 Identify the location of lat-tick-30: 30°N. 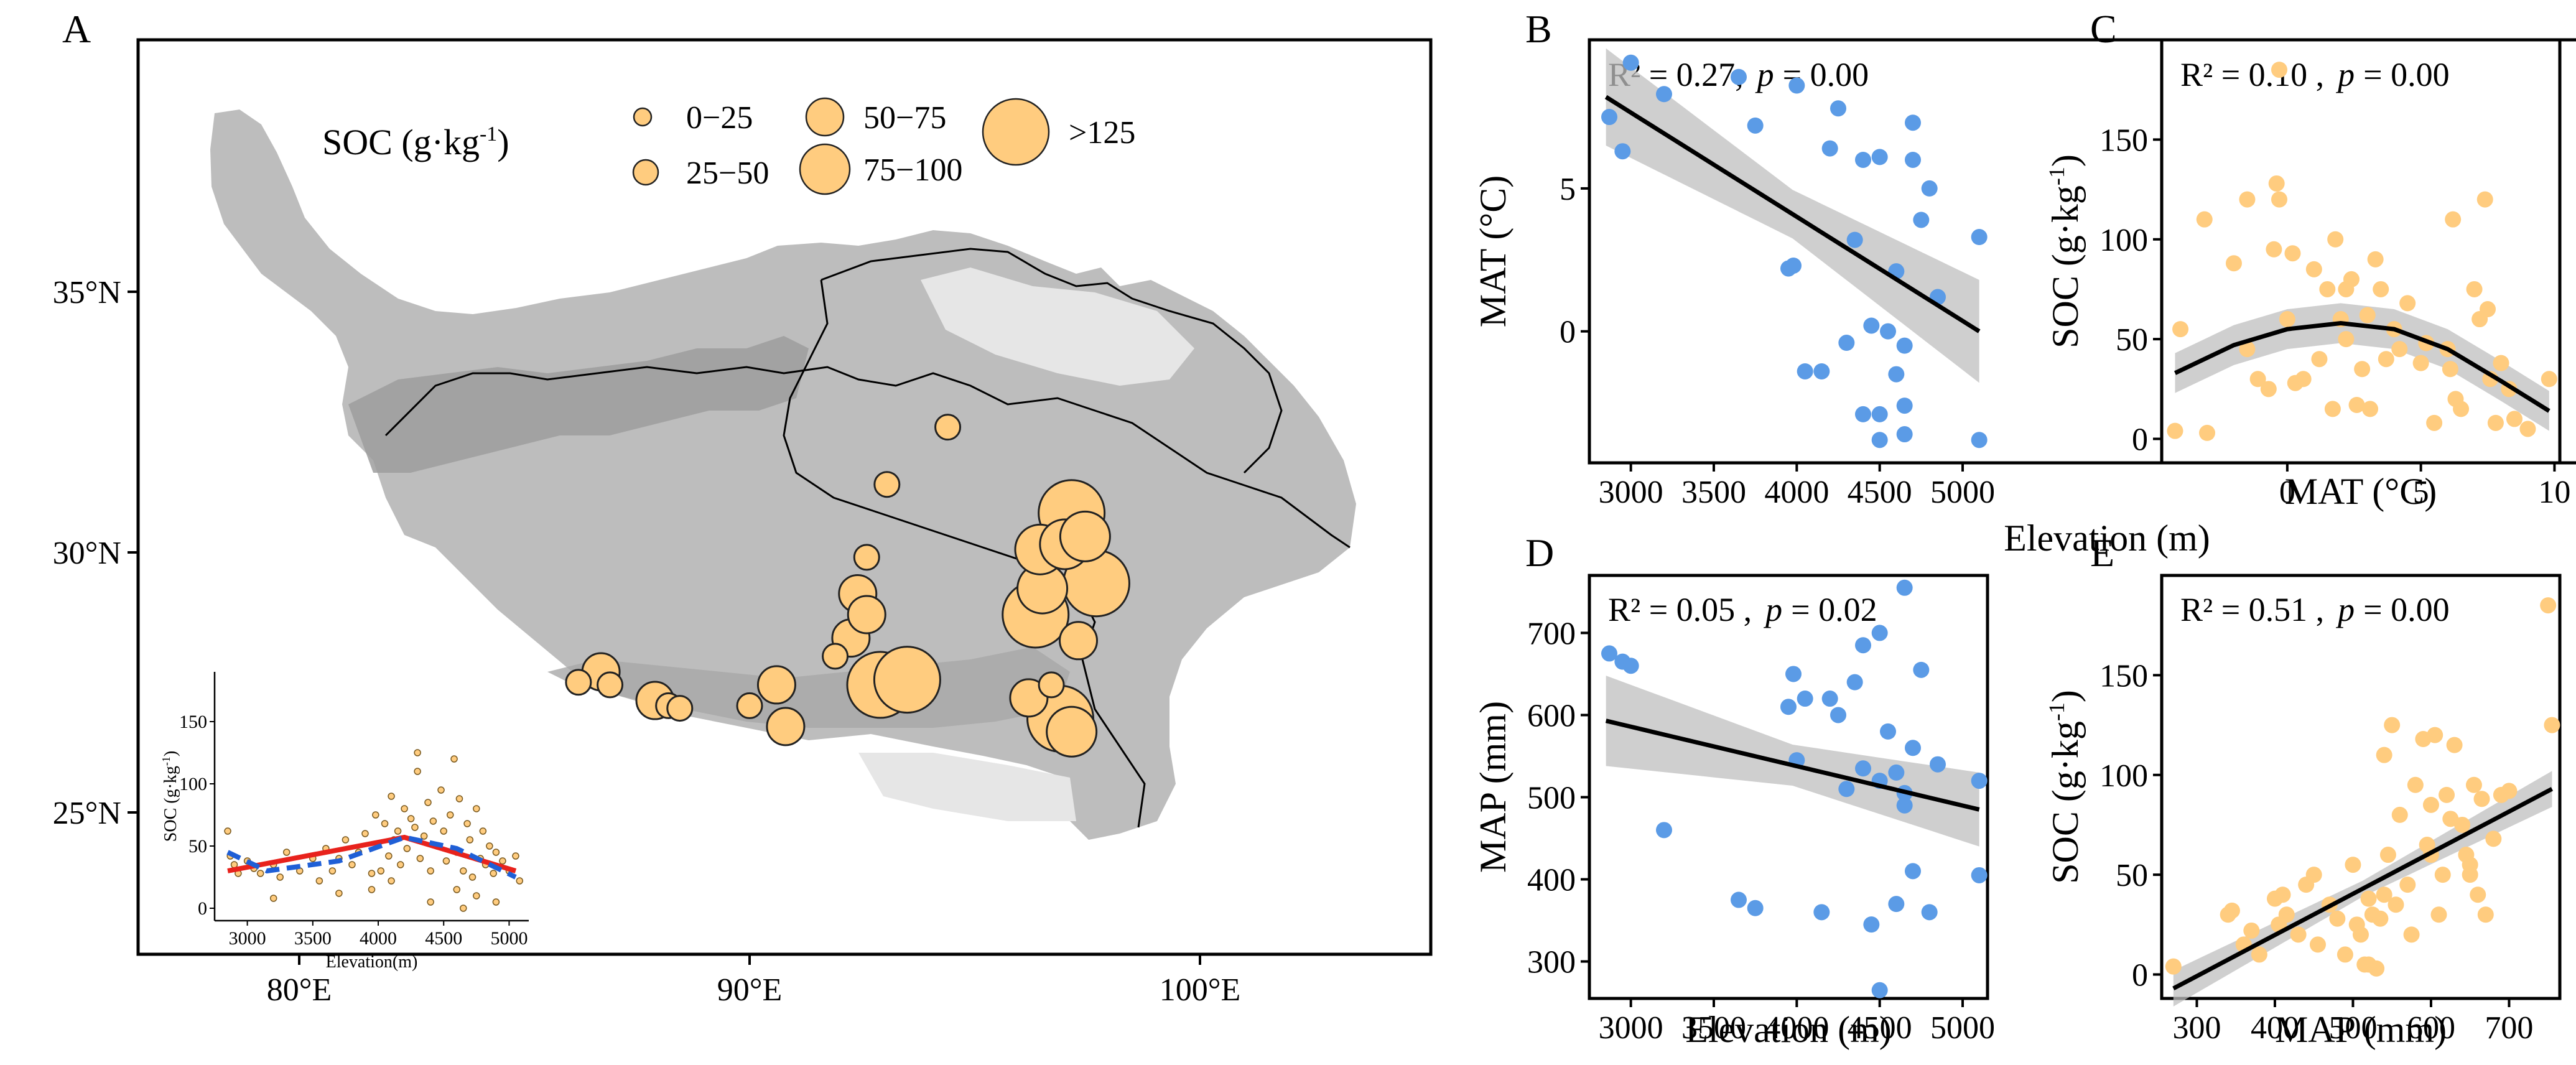
(87, 553).